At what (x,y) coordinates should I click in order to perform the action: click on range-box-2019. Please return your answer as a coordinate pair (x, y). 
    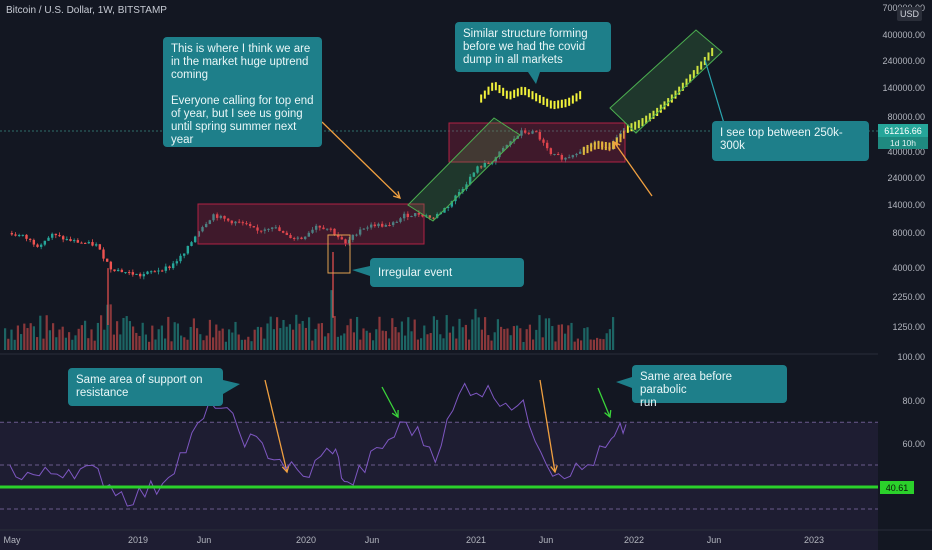
    Looking at the image, I should click on (311, 224).